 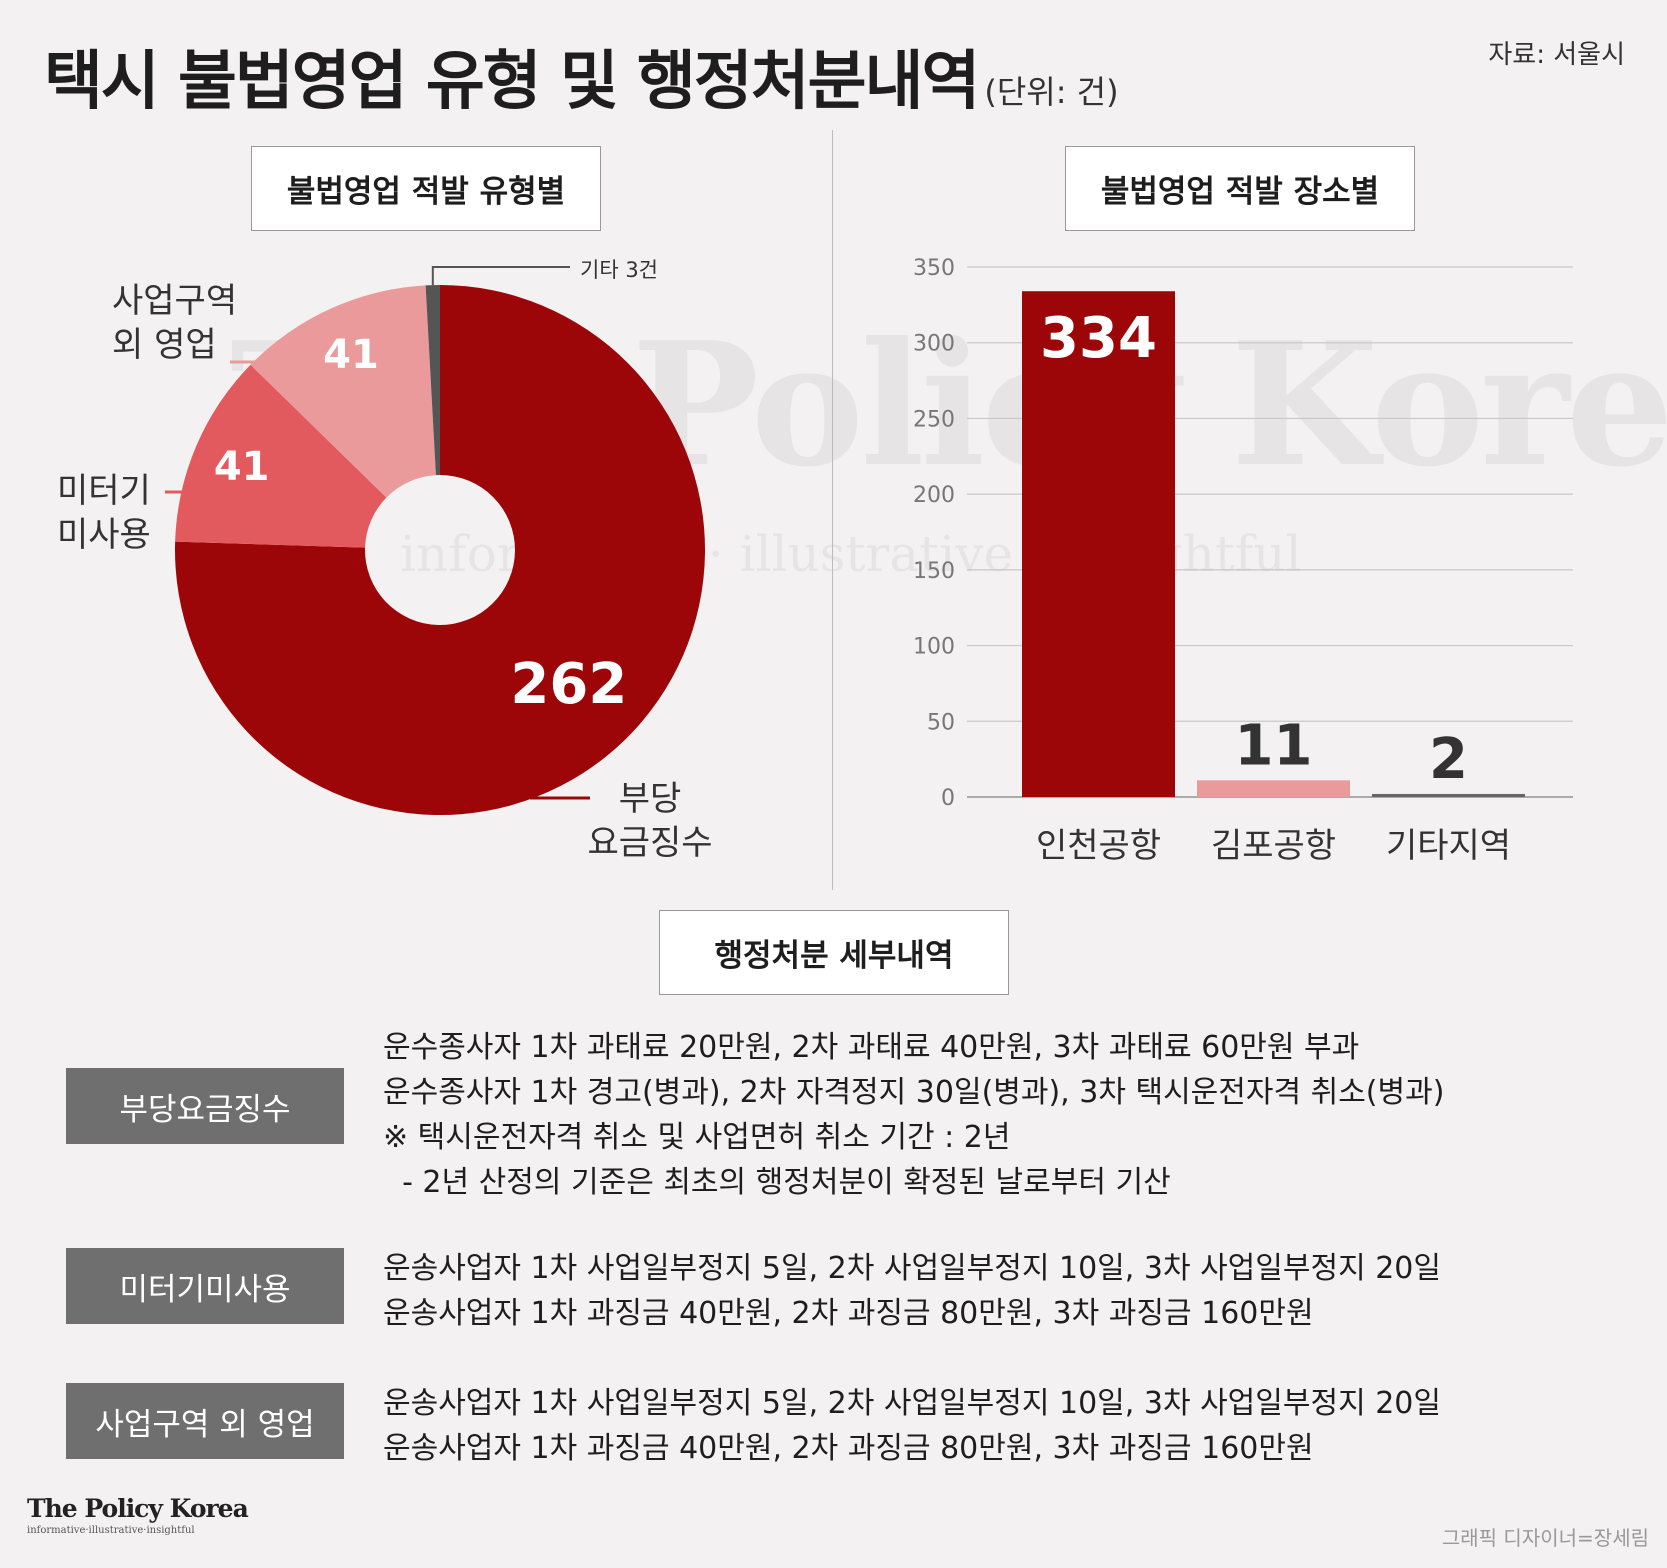 I want to click on bar-bars, so click(x=1273, y=544).